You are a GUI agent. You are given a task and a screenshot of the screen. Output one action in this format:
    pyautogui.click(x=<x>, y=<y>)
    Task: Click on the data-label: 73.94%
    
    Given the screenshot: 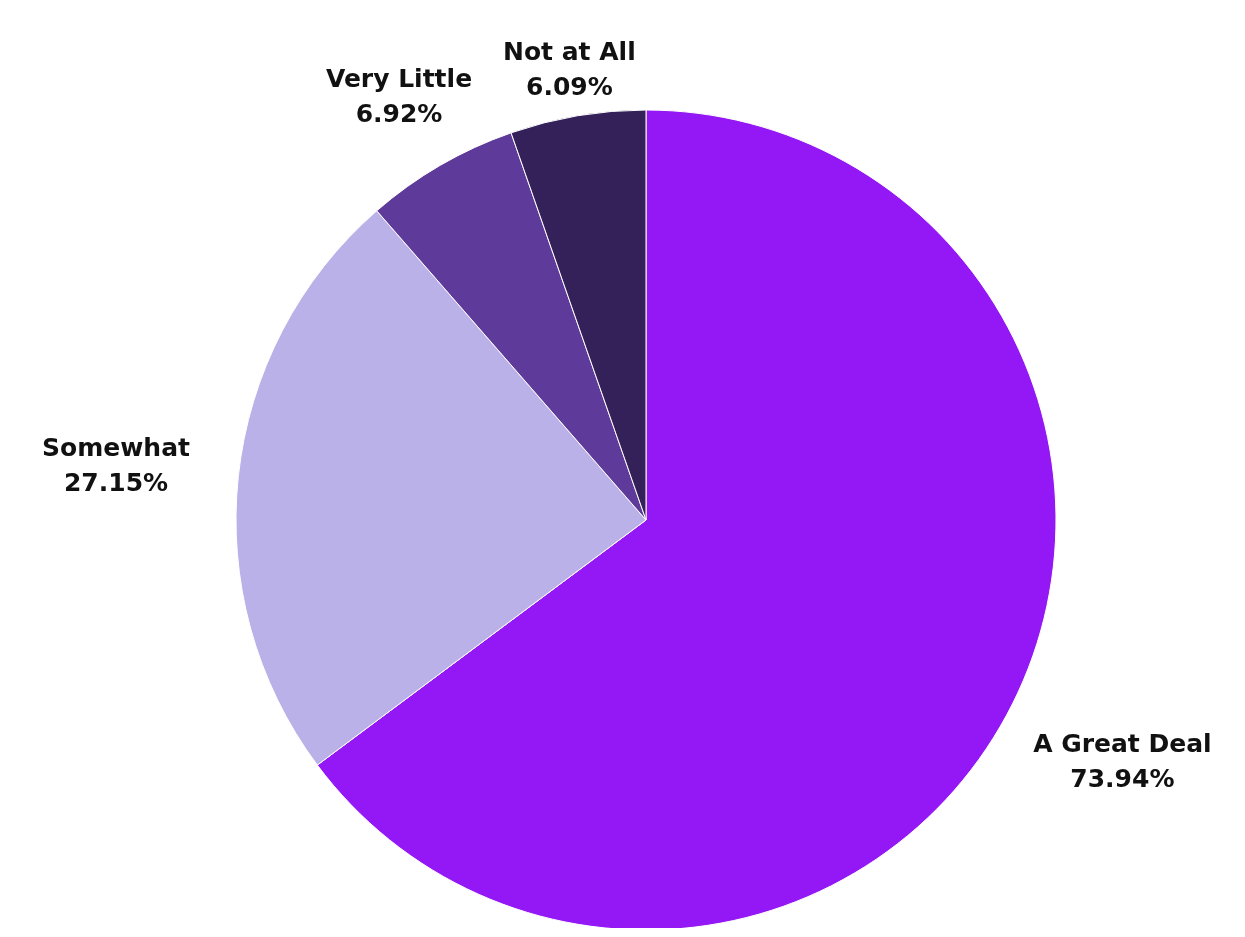 What is the action you would take?
    pyautogui.click(x=1122, y=778)
    